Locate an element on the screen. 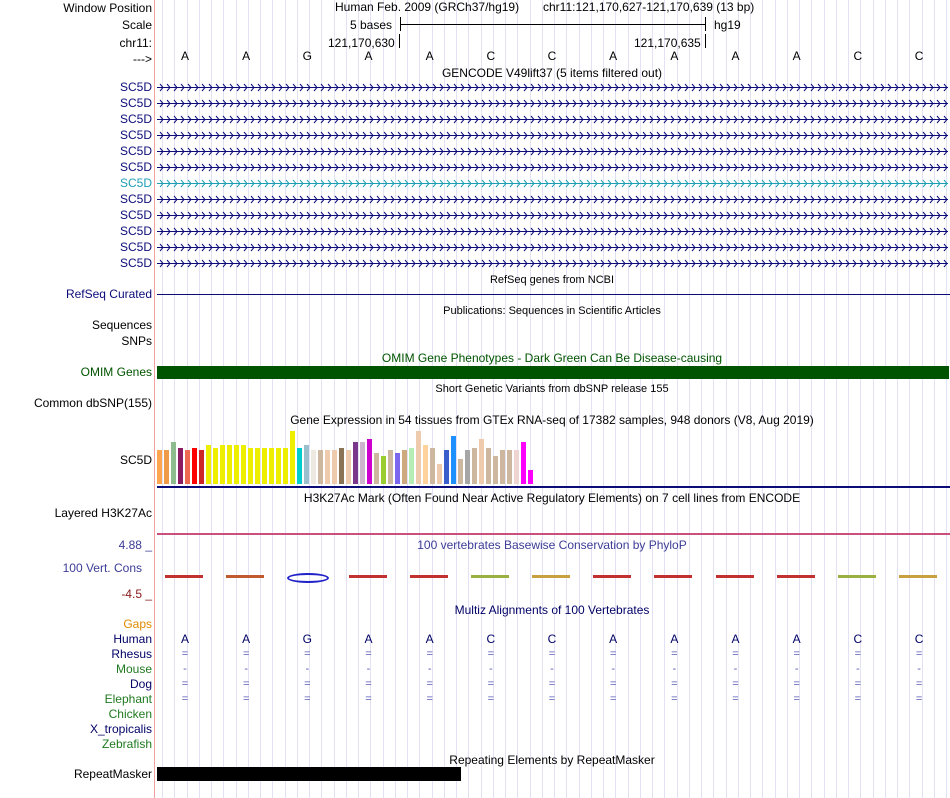 This screenshot has height=798, width=950. multiz-species-label: X_tropicalis is located at coordinates (120, 729).